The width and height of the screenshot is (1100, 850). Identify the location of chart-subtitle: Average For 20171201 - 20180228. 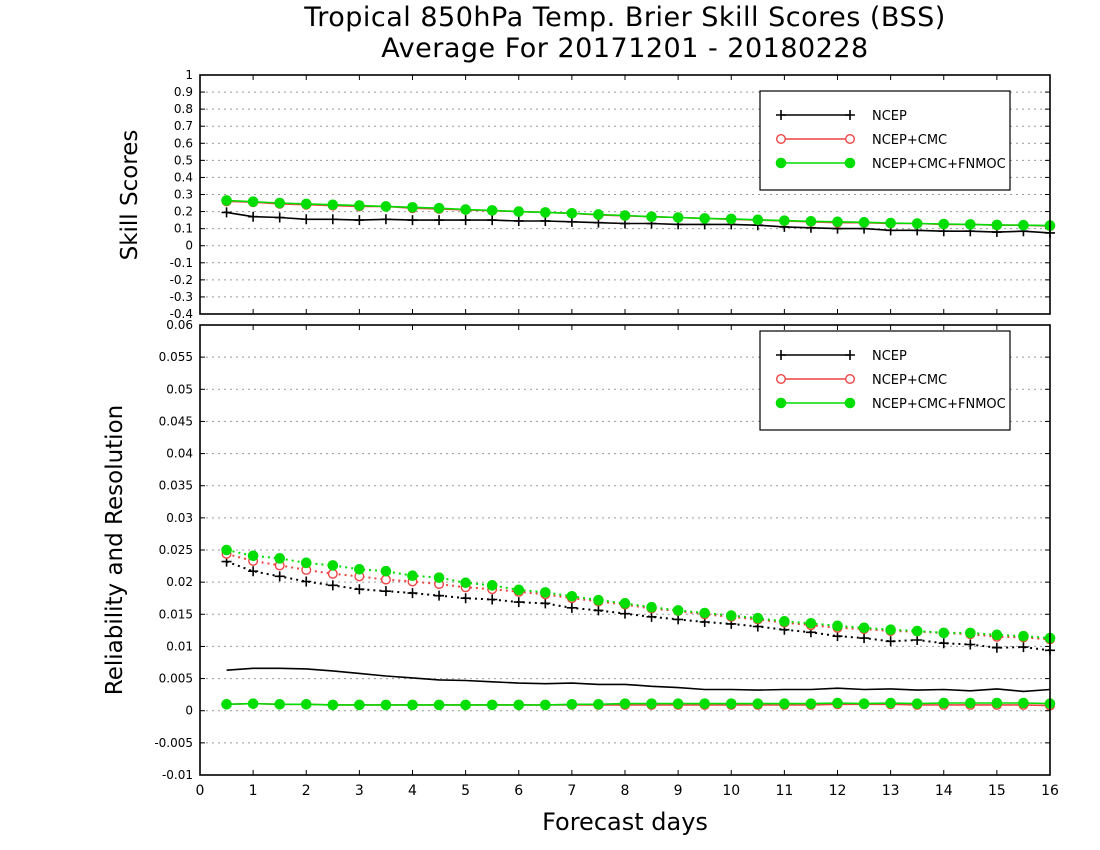
(625, 48).